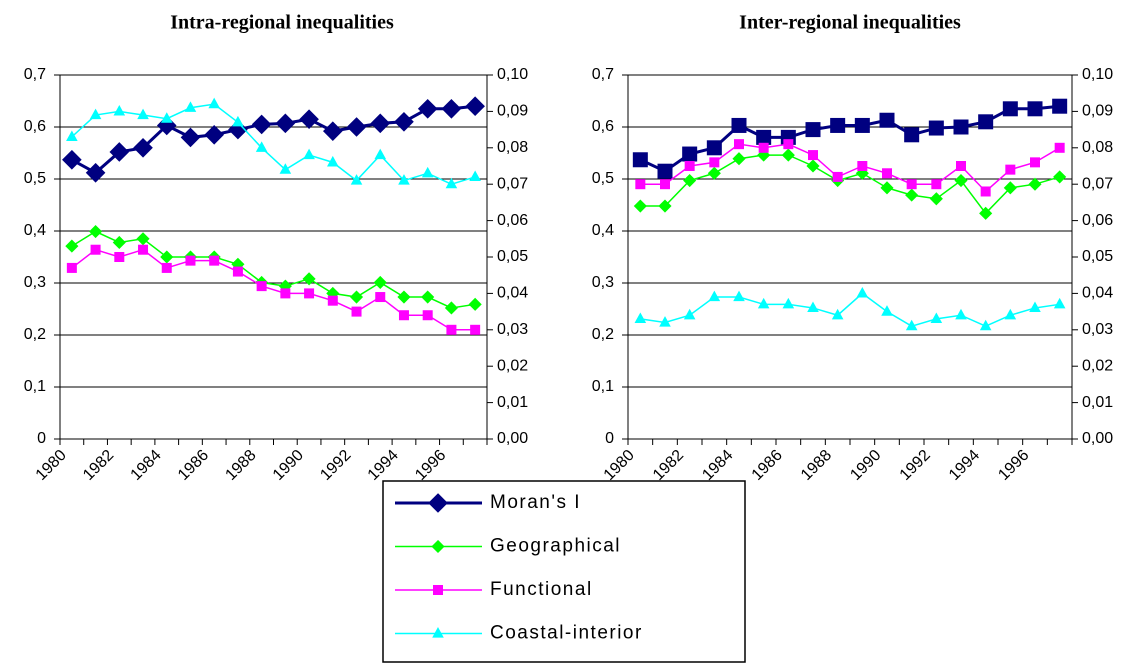 This screenshot has height=669, width=1139. I want to click on y2-tick-label: 0,00, so click(512, 438).